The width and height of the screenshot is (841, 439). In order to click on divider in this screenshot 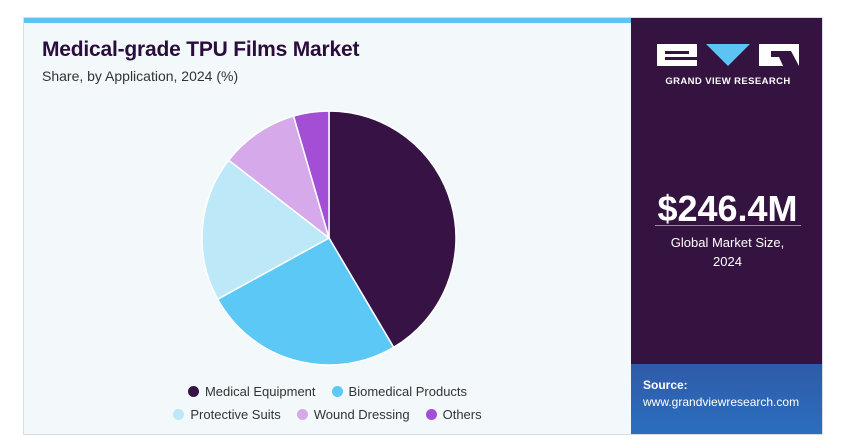, I will do `click(728, 225)`.